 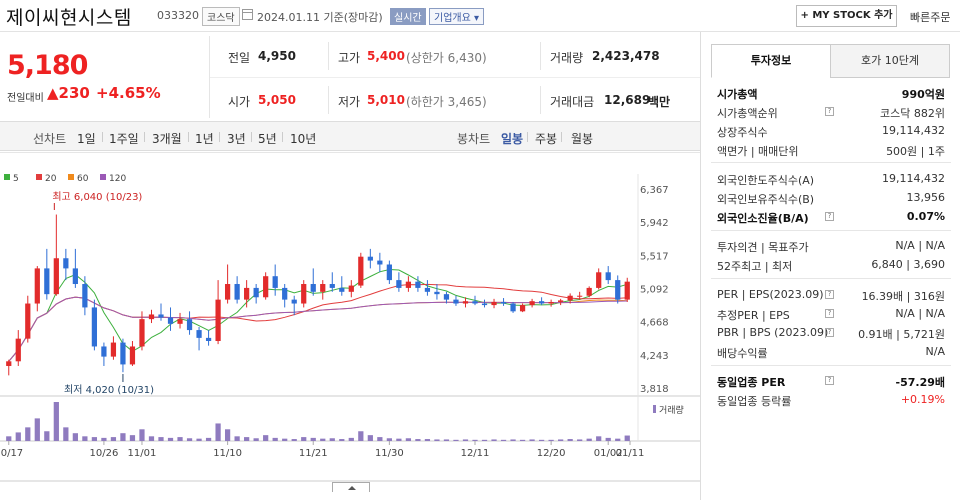 What do you see at coordinates (582, 139) in the screenshot?
I see `tab-monthly: 월봉` at bounding box center [582, 139].